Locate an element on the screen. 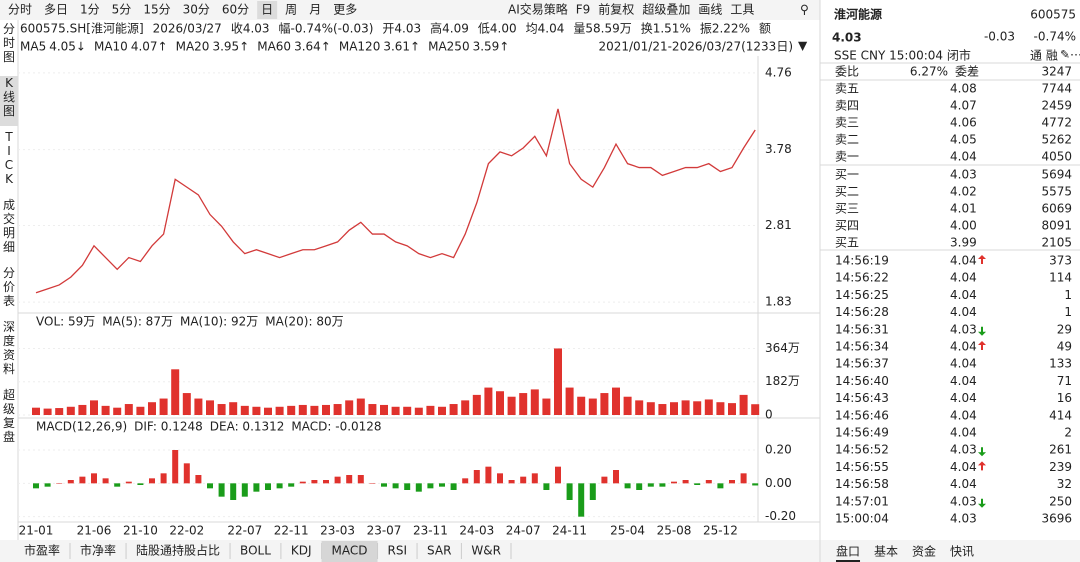 The height and width of the screenshot is (562, 1080). trade-volume: 250 is located at coordinates (1060, 501).